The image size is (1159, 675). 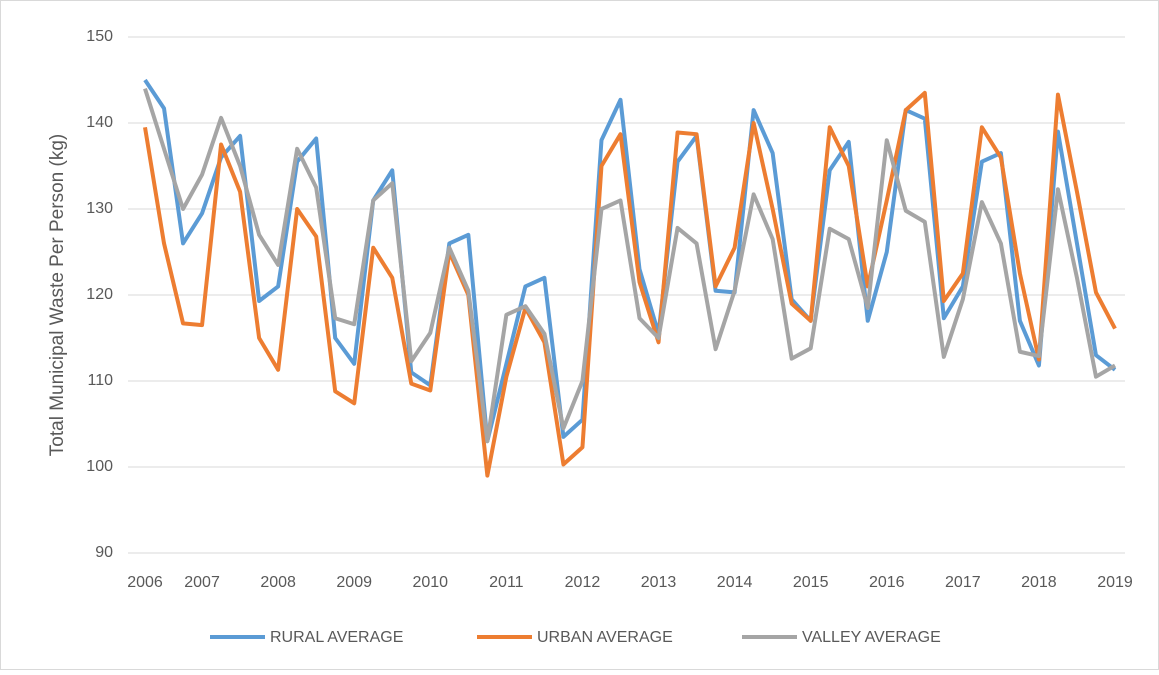 I want to click on x-tick-label: 2014, so click(x=735, y=582).